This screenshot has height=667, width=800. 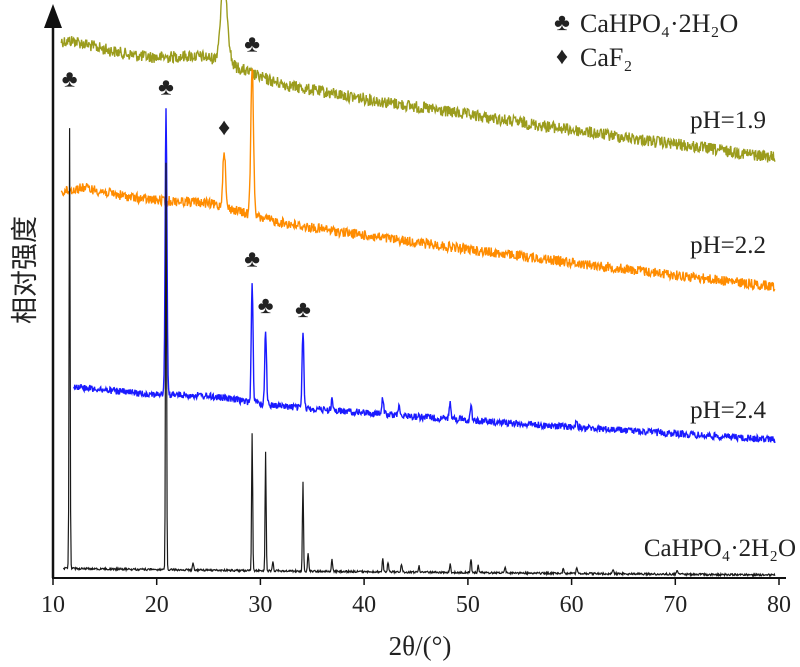 What do you see at coordinates (224, 128) in the screenshot?
I see `peak-marker-caf2: ♦` at bounding box center [224, 128].